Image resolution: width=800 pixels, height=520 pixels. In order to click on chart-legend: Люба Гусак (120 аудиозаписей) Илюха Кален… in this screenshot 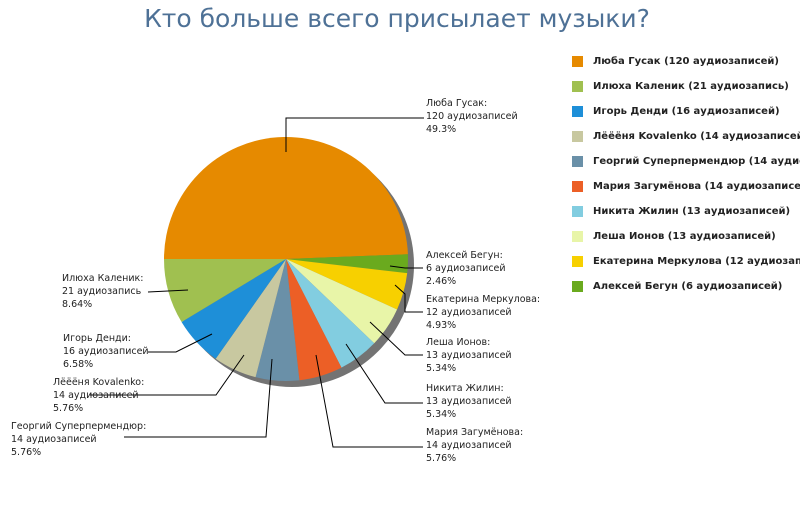, I will do `click(684, 179)`.